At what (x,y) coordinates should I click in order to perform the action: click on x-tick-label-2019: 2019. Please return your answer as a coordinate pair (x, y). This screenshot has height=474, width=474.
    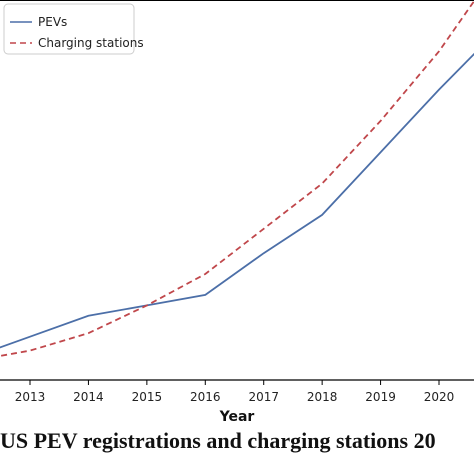
    Looking at the image, I should click on (380, 397).